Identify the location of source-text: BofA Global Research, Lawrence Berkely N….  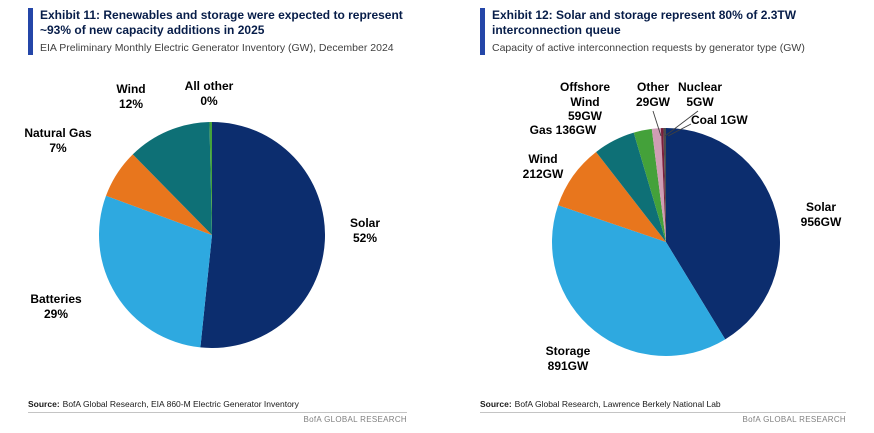
(617, 404).